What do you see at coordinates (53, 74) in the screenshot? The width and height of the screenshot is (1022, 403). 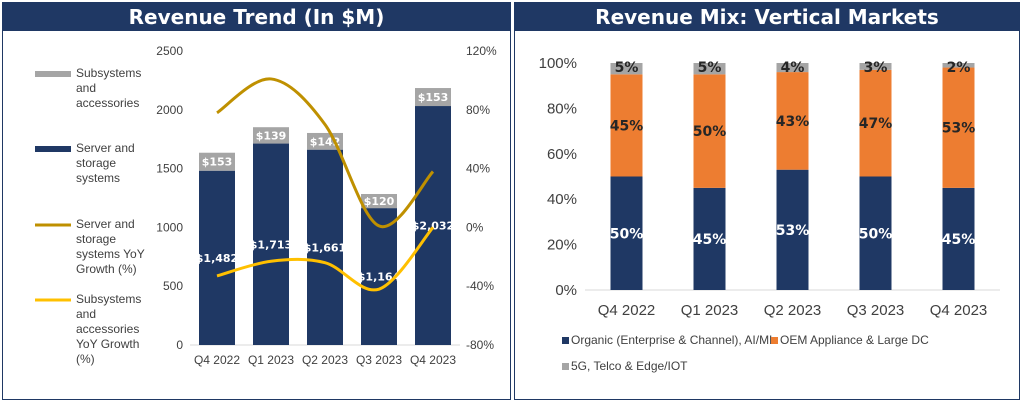 I see `legend-subsystems-swatch` at bounding box center [53, 74].